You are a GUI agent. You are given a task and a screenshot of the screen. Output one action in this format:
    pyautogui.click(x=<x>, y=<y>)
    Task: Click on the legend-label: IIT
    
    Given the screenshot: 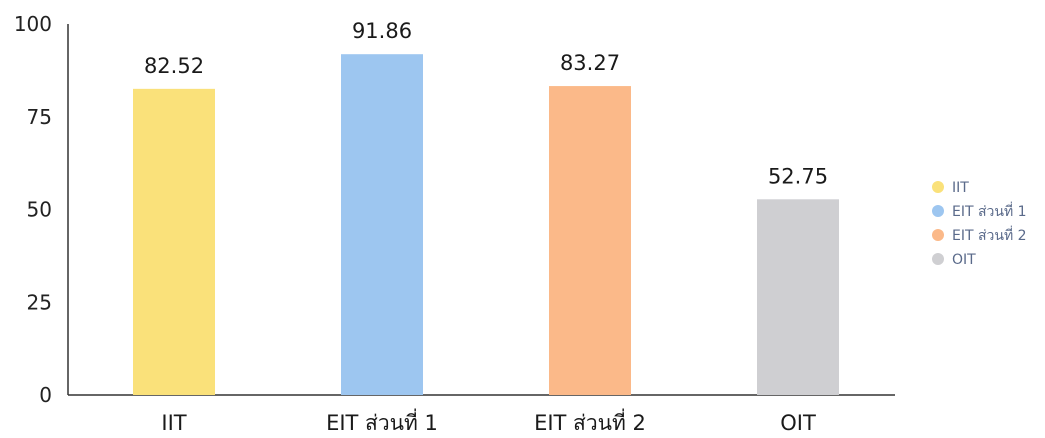 What is the action you would take?
    pyautogui.click(x=960, y=188)
    